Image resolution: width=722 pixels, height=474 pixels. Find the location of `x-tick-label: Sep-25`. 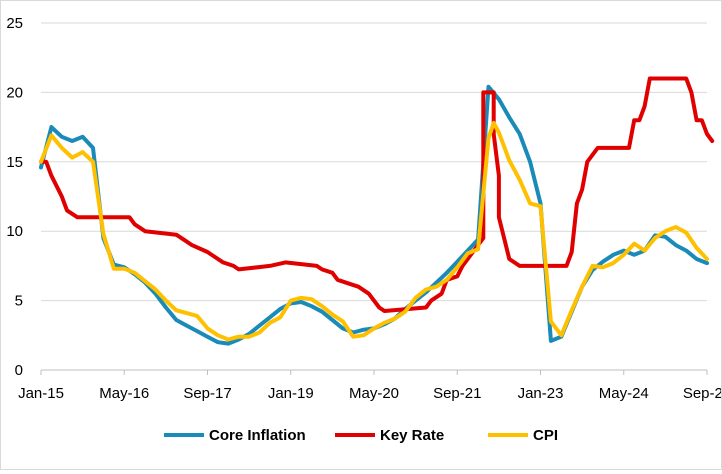

x-tick-label: Sep-25 is located at coordinates (702, 393).